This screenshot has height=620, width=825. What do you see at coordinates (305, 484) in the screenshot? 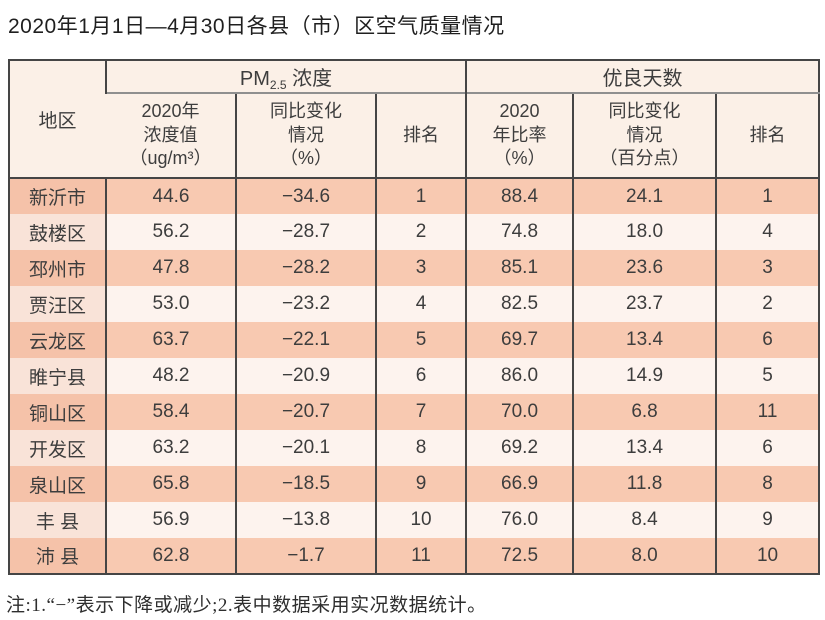
I see `pm-change-cell: −18.5` at bounding box center [305, 484].